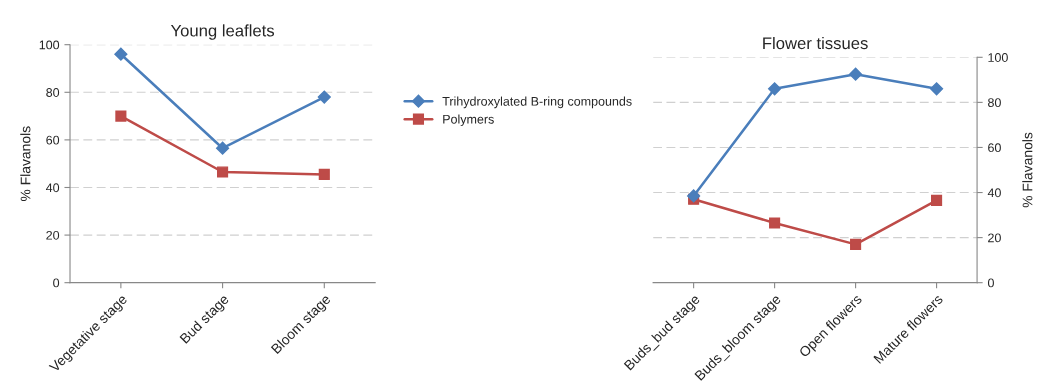  What do you see at coordinates (994, 193) in the screenshot?
I see `y2-tick-label: 40` at bounding box center [994, 193].